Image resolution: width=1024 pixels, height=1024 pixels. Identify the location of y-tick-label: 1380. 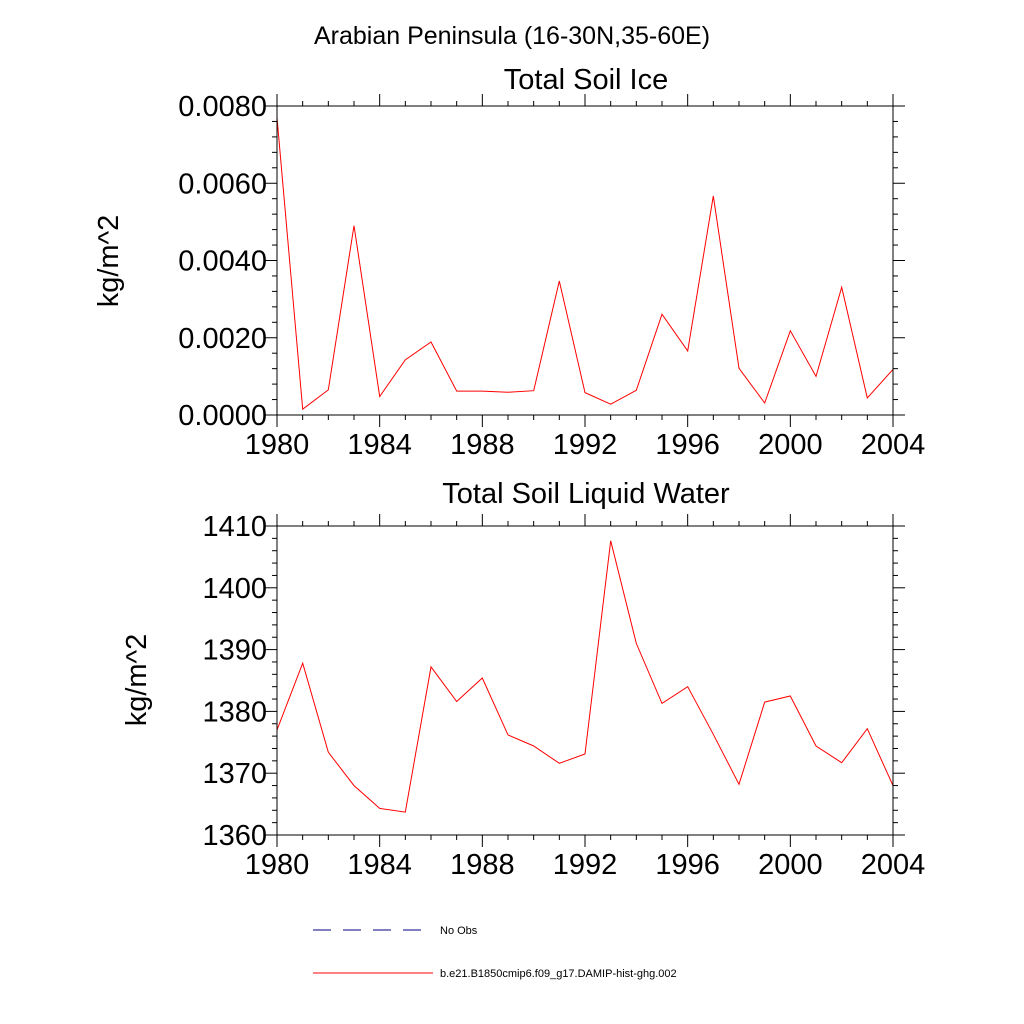
(234, 712).